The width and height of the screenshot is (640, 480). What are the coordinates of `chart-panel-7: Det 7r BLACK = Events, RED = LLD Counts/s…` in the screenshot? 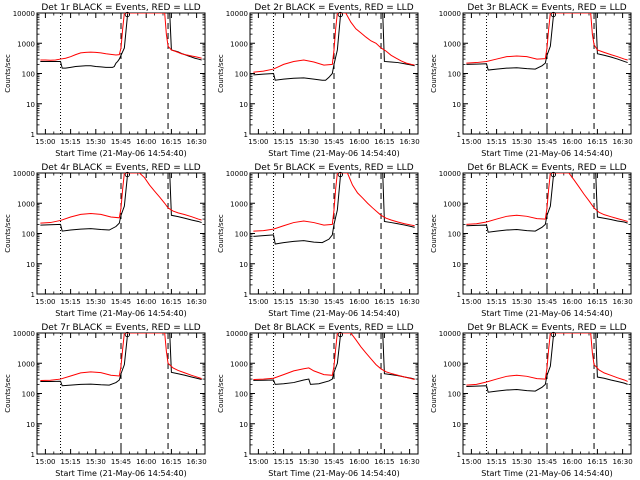 It's located at (105, 400).